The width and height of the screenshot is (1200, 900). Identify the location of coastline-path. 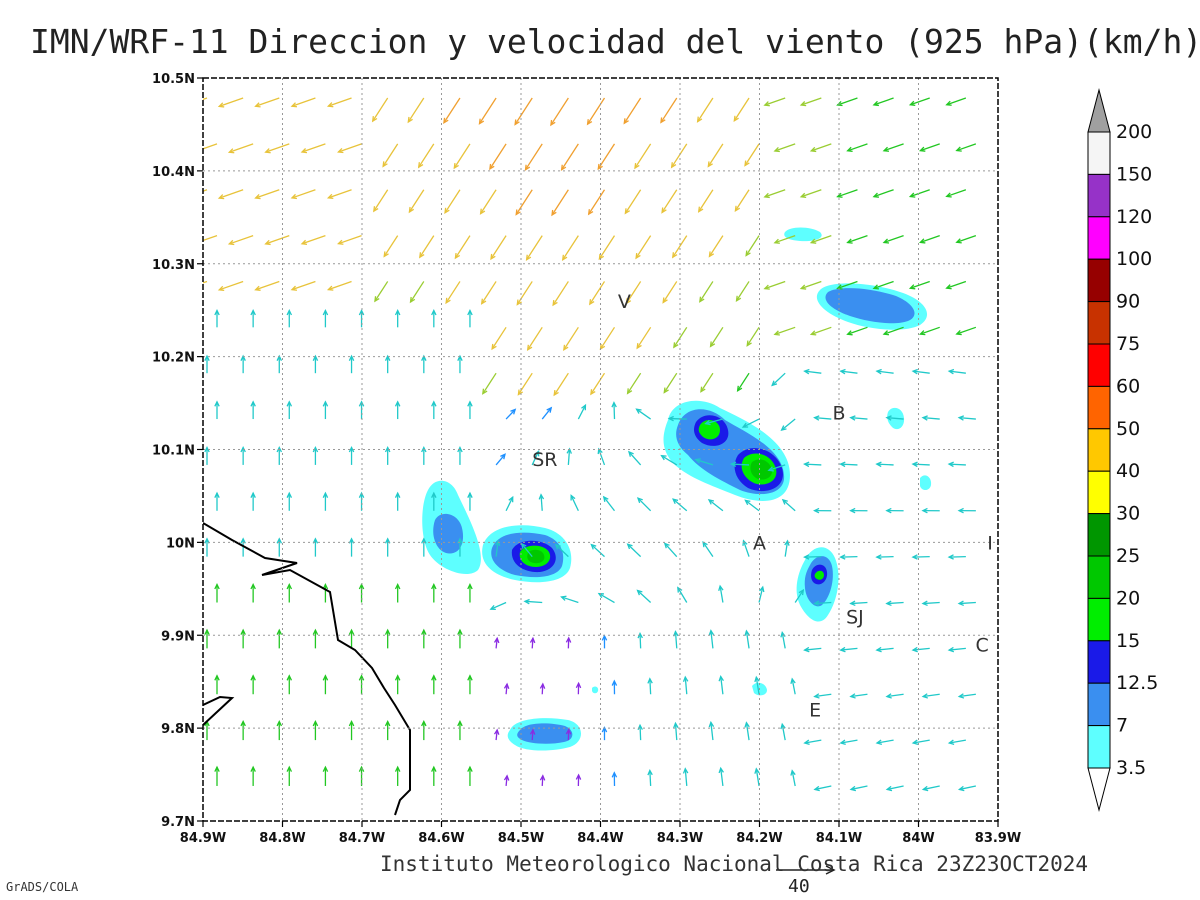
(307, 669).